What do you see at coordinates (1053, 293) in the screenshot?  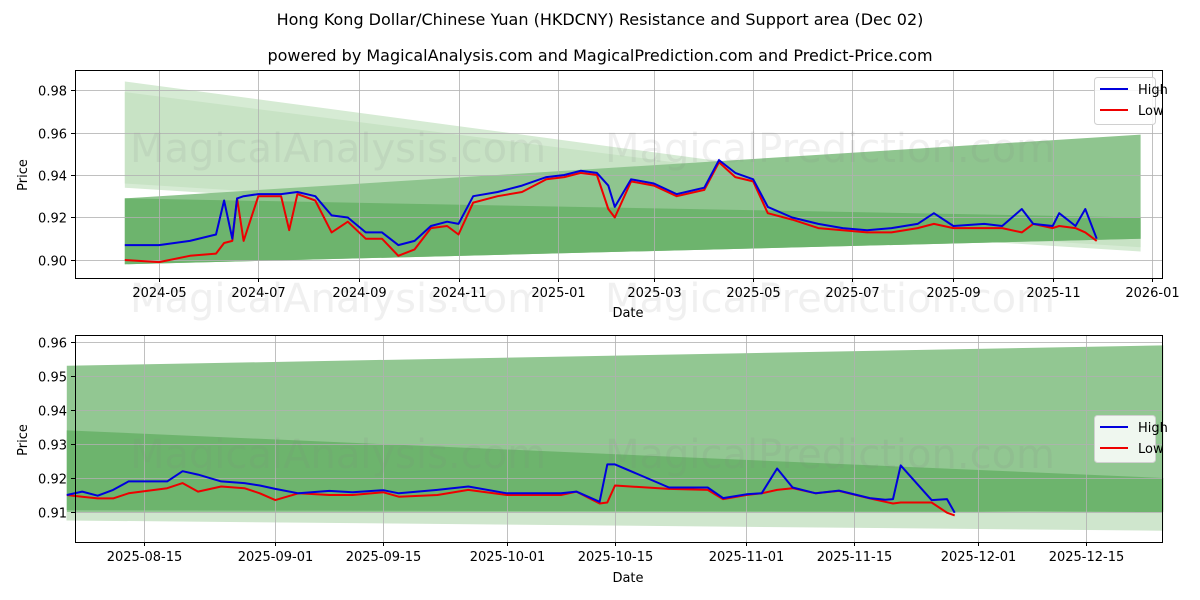 I see `x-tick-label: 2025-11` at bounding box center [1053, 293].